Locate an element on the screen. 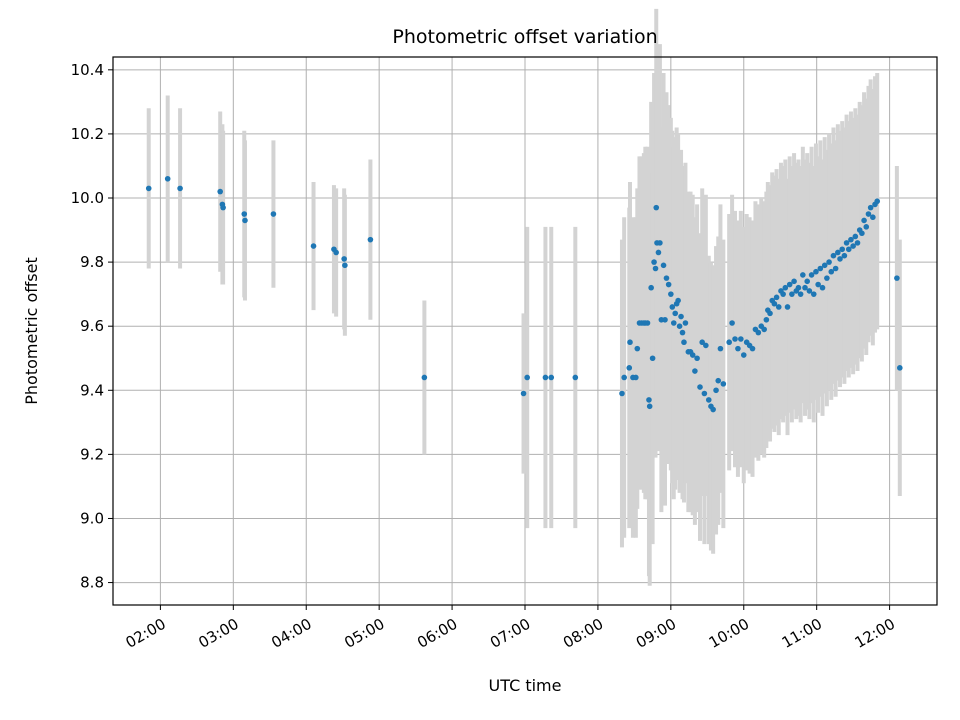 This screenshot has height=720, width=960. y-tick-label: 9.4 is located at coordinates (92, 390).